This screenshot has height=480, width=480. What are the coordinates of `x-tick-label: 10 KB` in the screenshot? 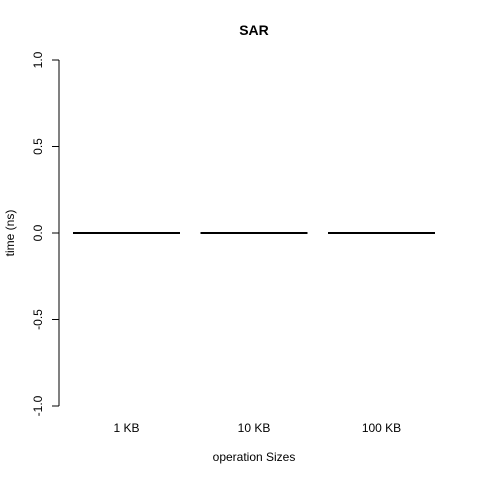 It's located at (254, 428).